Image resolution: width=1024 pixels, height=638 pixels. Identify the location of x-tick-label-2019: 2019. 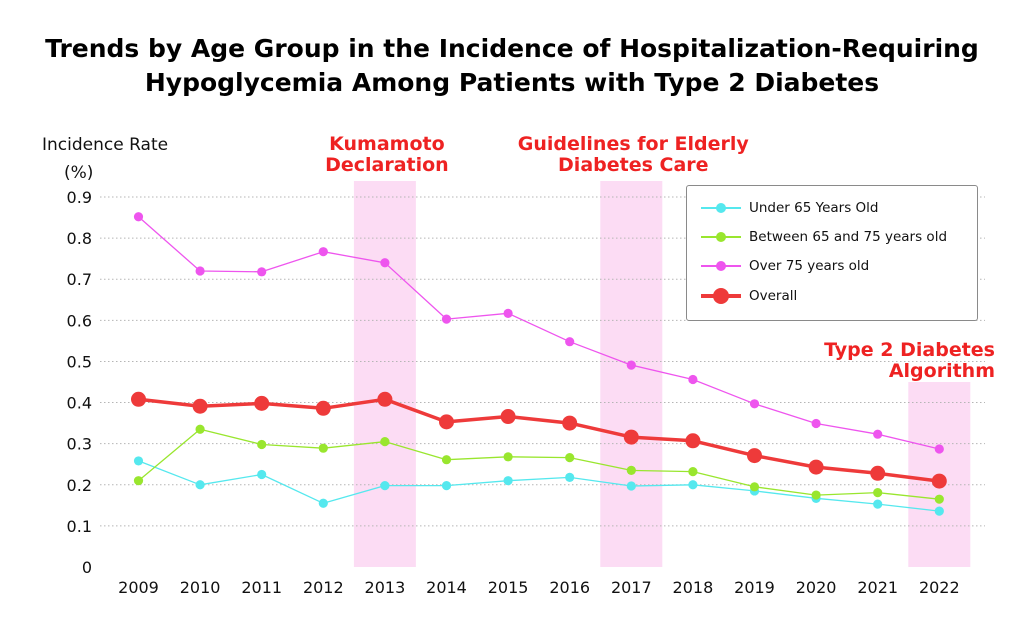
(754, 587).